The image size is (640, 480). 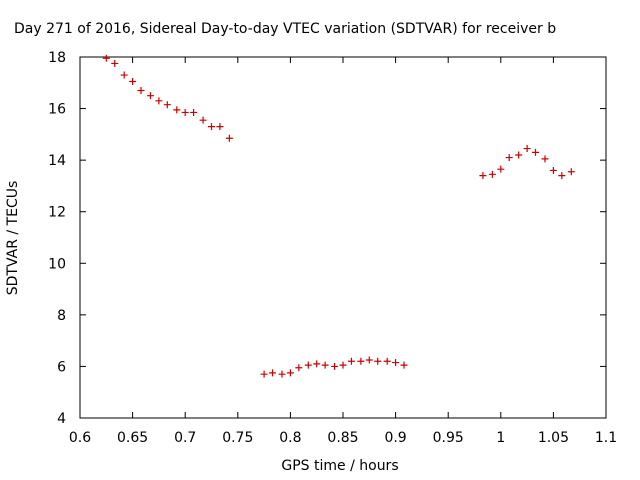 What do you see at coordinates (553, 438) in the screenshot?
I see `x-tick-label: 1.05` at bounding box center [553, 438].